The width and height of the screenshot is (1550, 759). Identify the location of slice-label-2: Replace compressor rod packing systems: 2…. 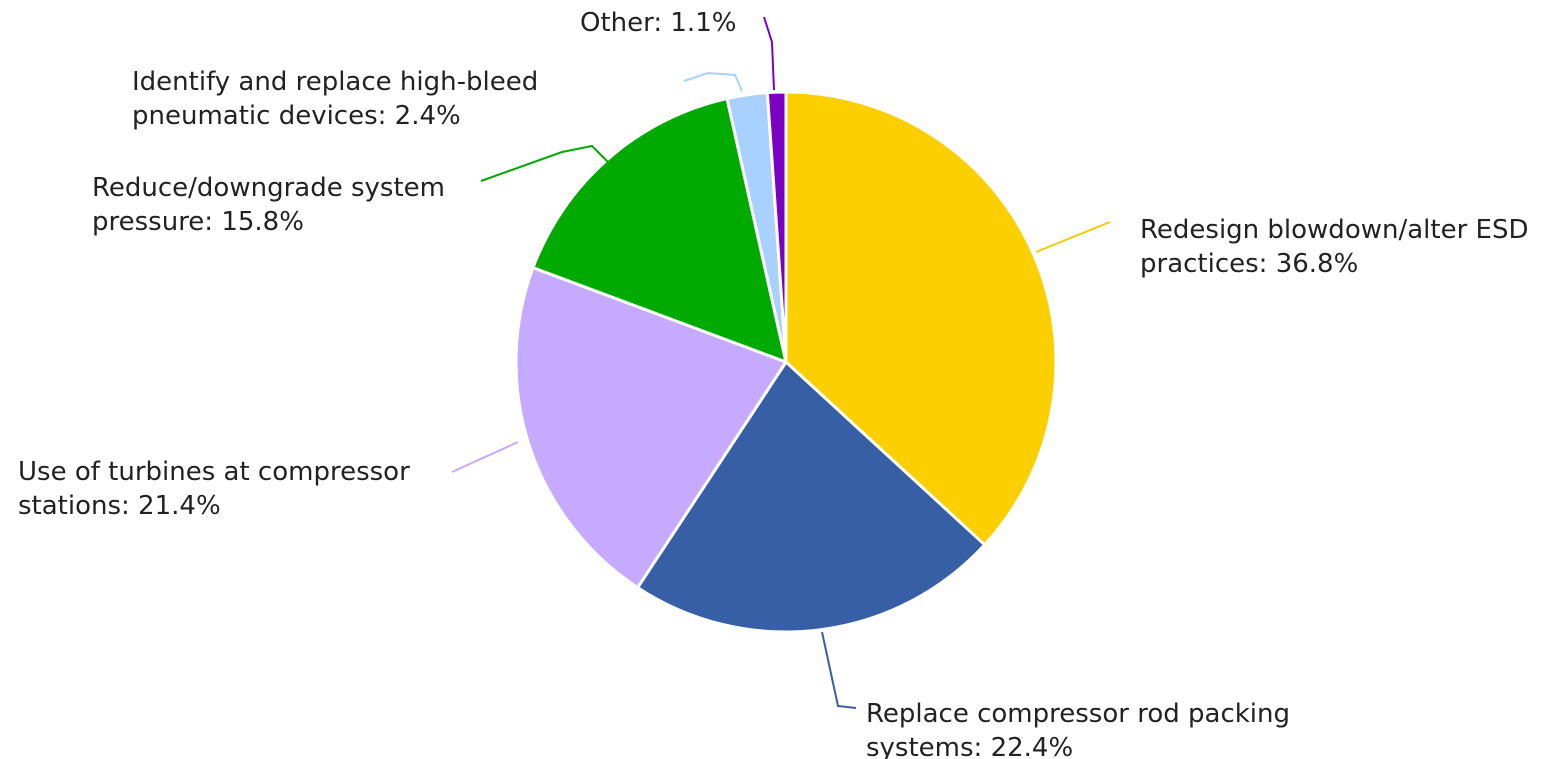
(1078, 729).